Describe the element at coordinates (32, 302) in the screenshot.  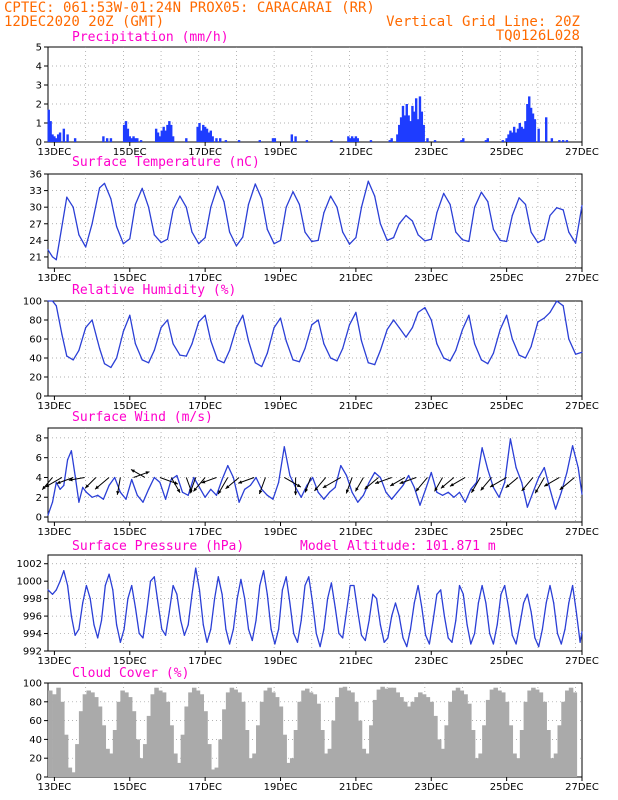
I see `y-tick-label: 100` at that location.